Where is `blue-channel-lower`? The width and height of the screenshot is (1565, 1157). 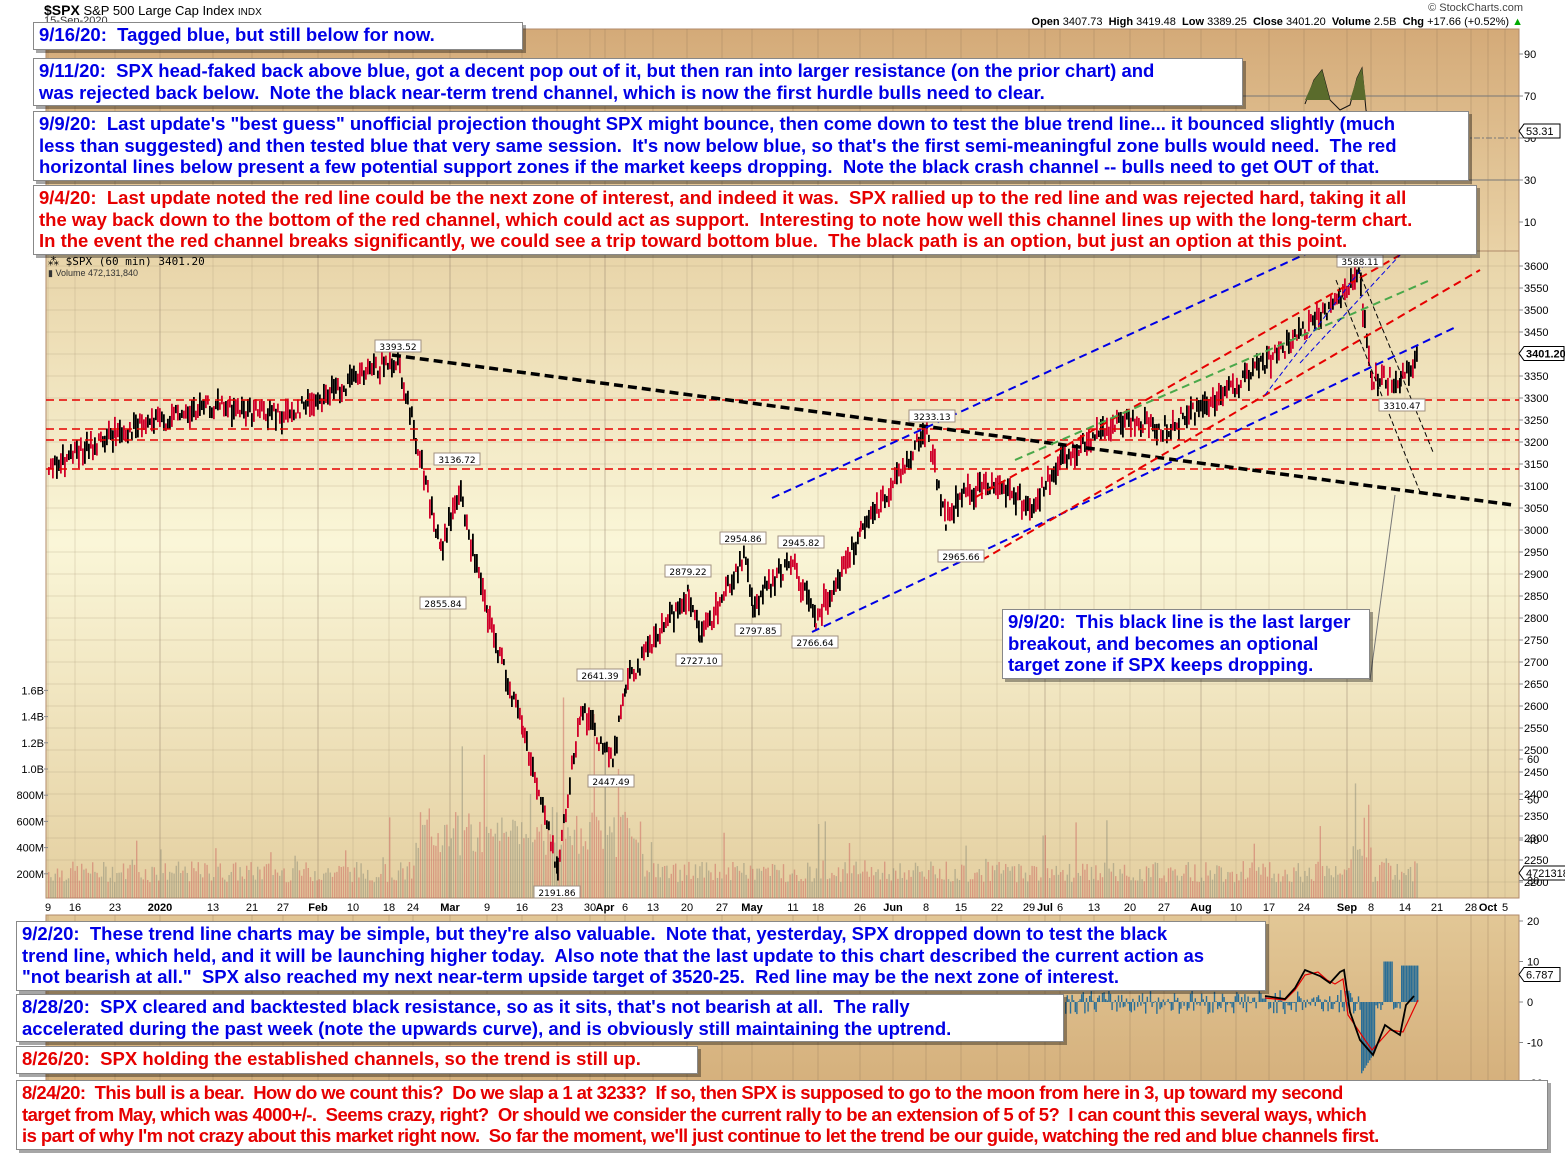 blue-channel-lower is located at coordinates (1135, 479).